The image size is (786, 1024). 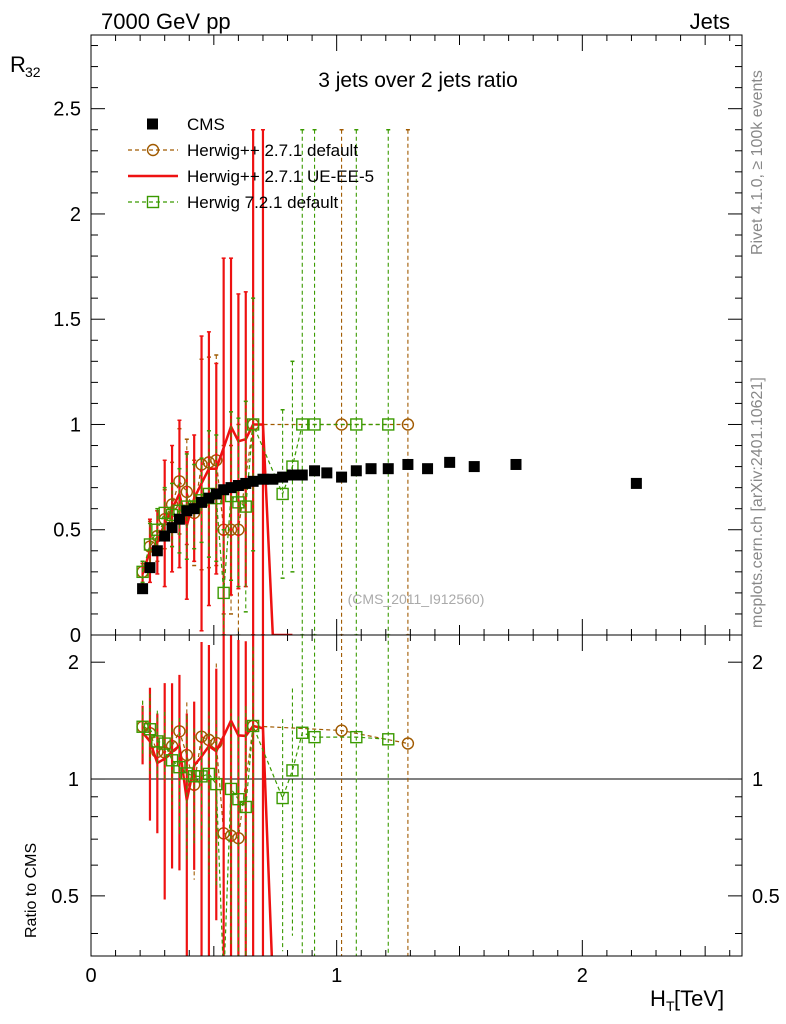 I want to click on herwig-2-7-1-default-ratio-line, so click(x=275, y=782).